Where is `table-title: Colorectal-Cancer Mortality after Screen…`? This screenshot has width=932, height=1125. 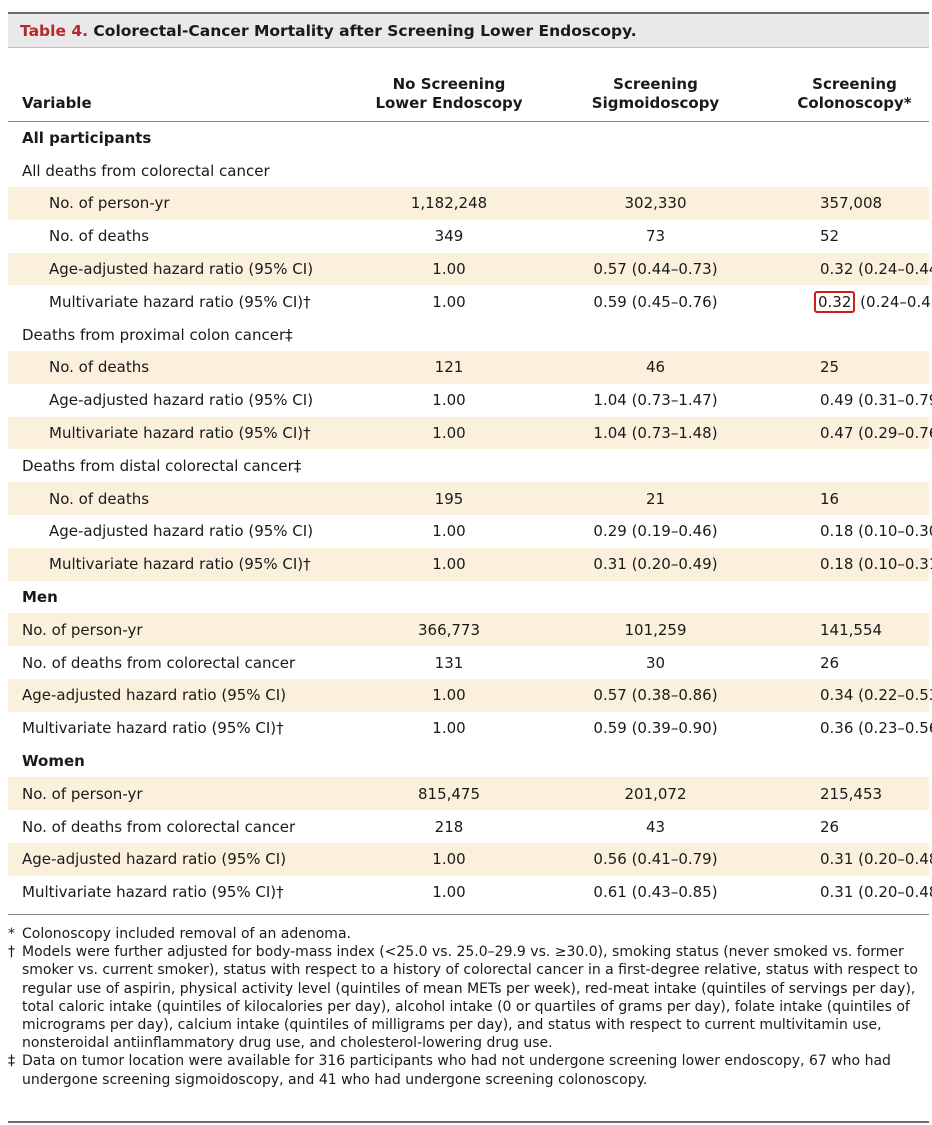
table-title: Colorectal-Cancer Mortality after Screen… is located at coordinates (362, 31).